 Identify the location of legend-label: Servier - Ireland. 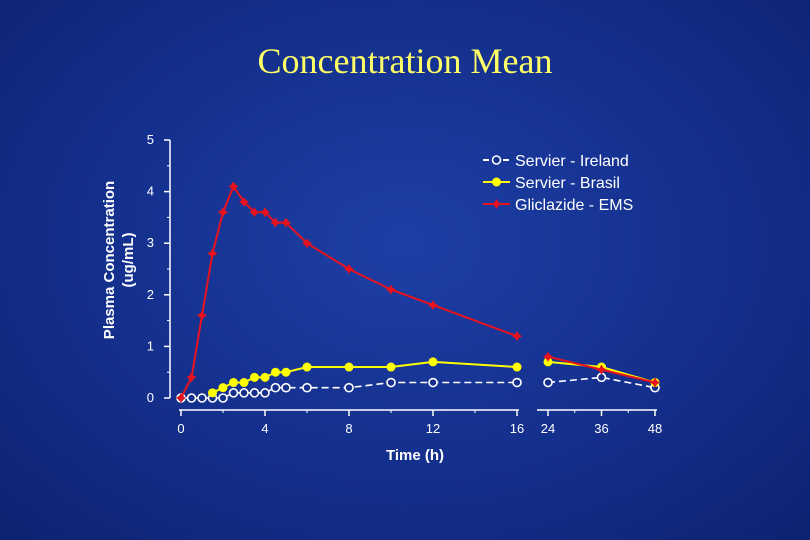
(572, 161).